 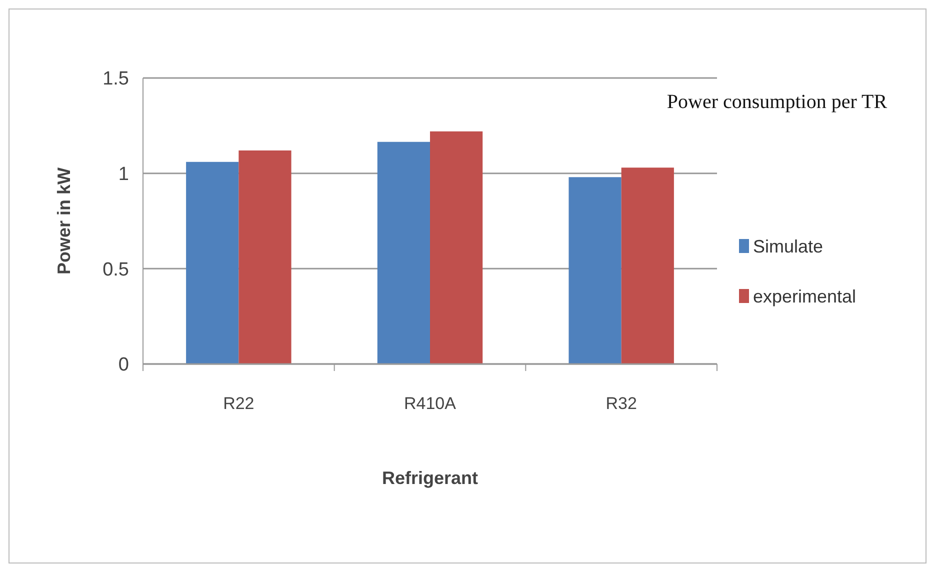 I want to click on y-tick-label: 0, so click(x=123, y=365).